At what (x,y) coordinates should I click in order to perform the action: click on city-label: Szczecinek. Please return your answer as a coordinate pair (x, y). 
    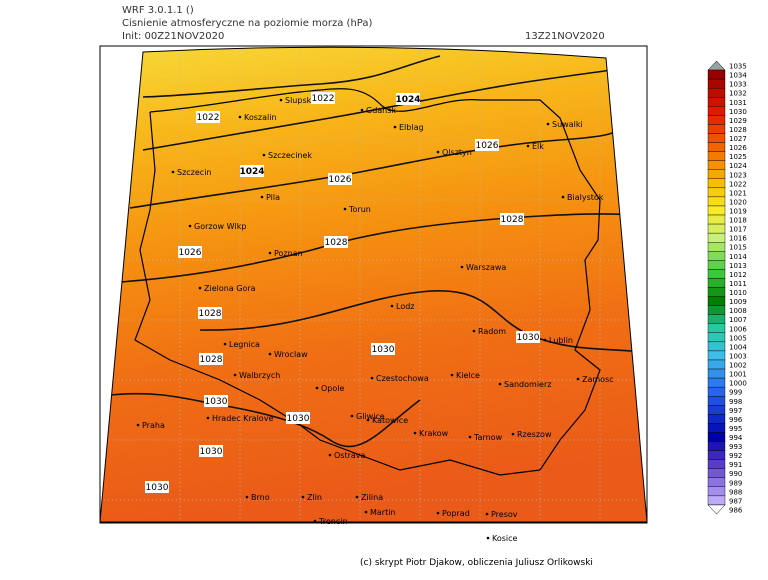
    Looking at the image, I should click on (290, 155).